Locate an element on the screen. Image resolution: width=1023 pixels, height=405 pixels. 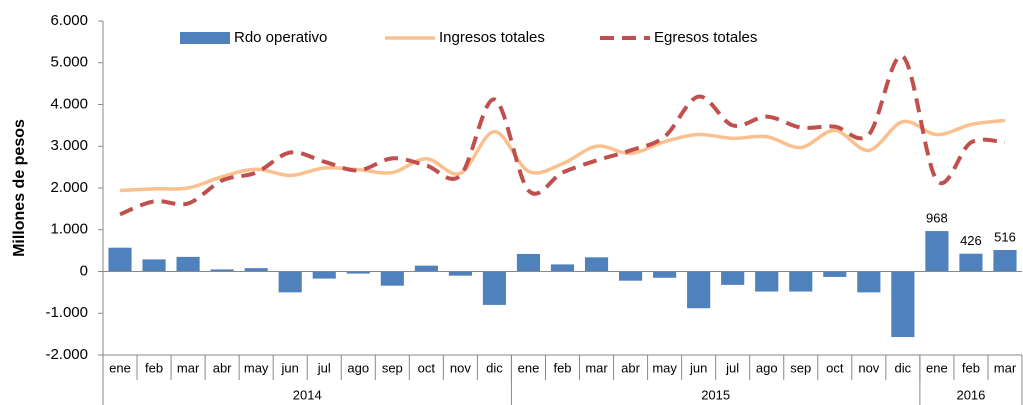
legend-label: Egresos totales is located at coordinates (705, 37).